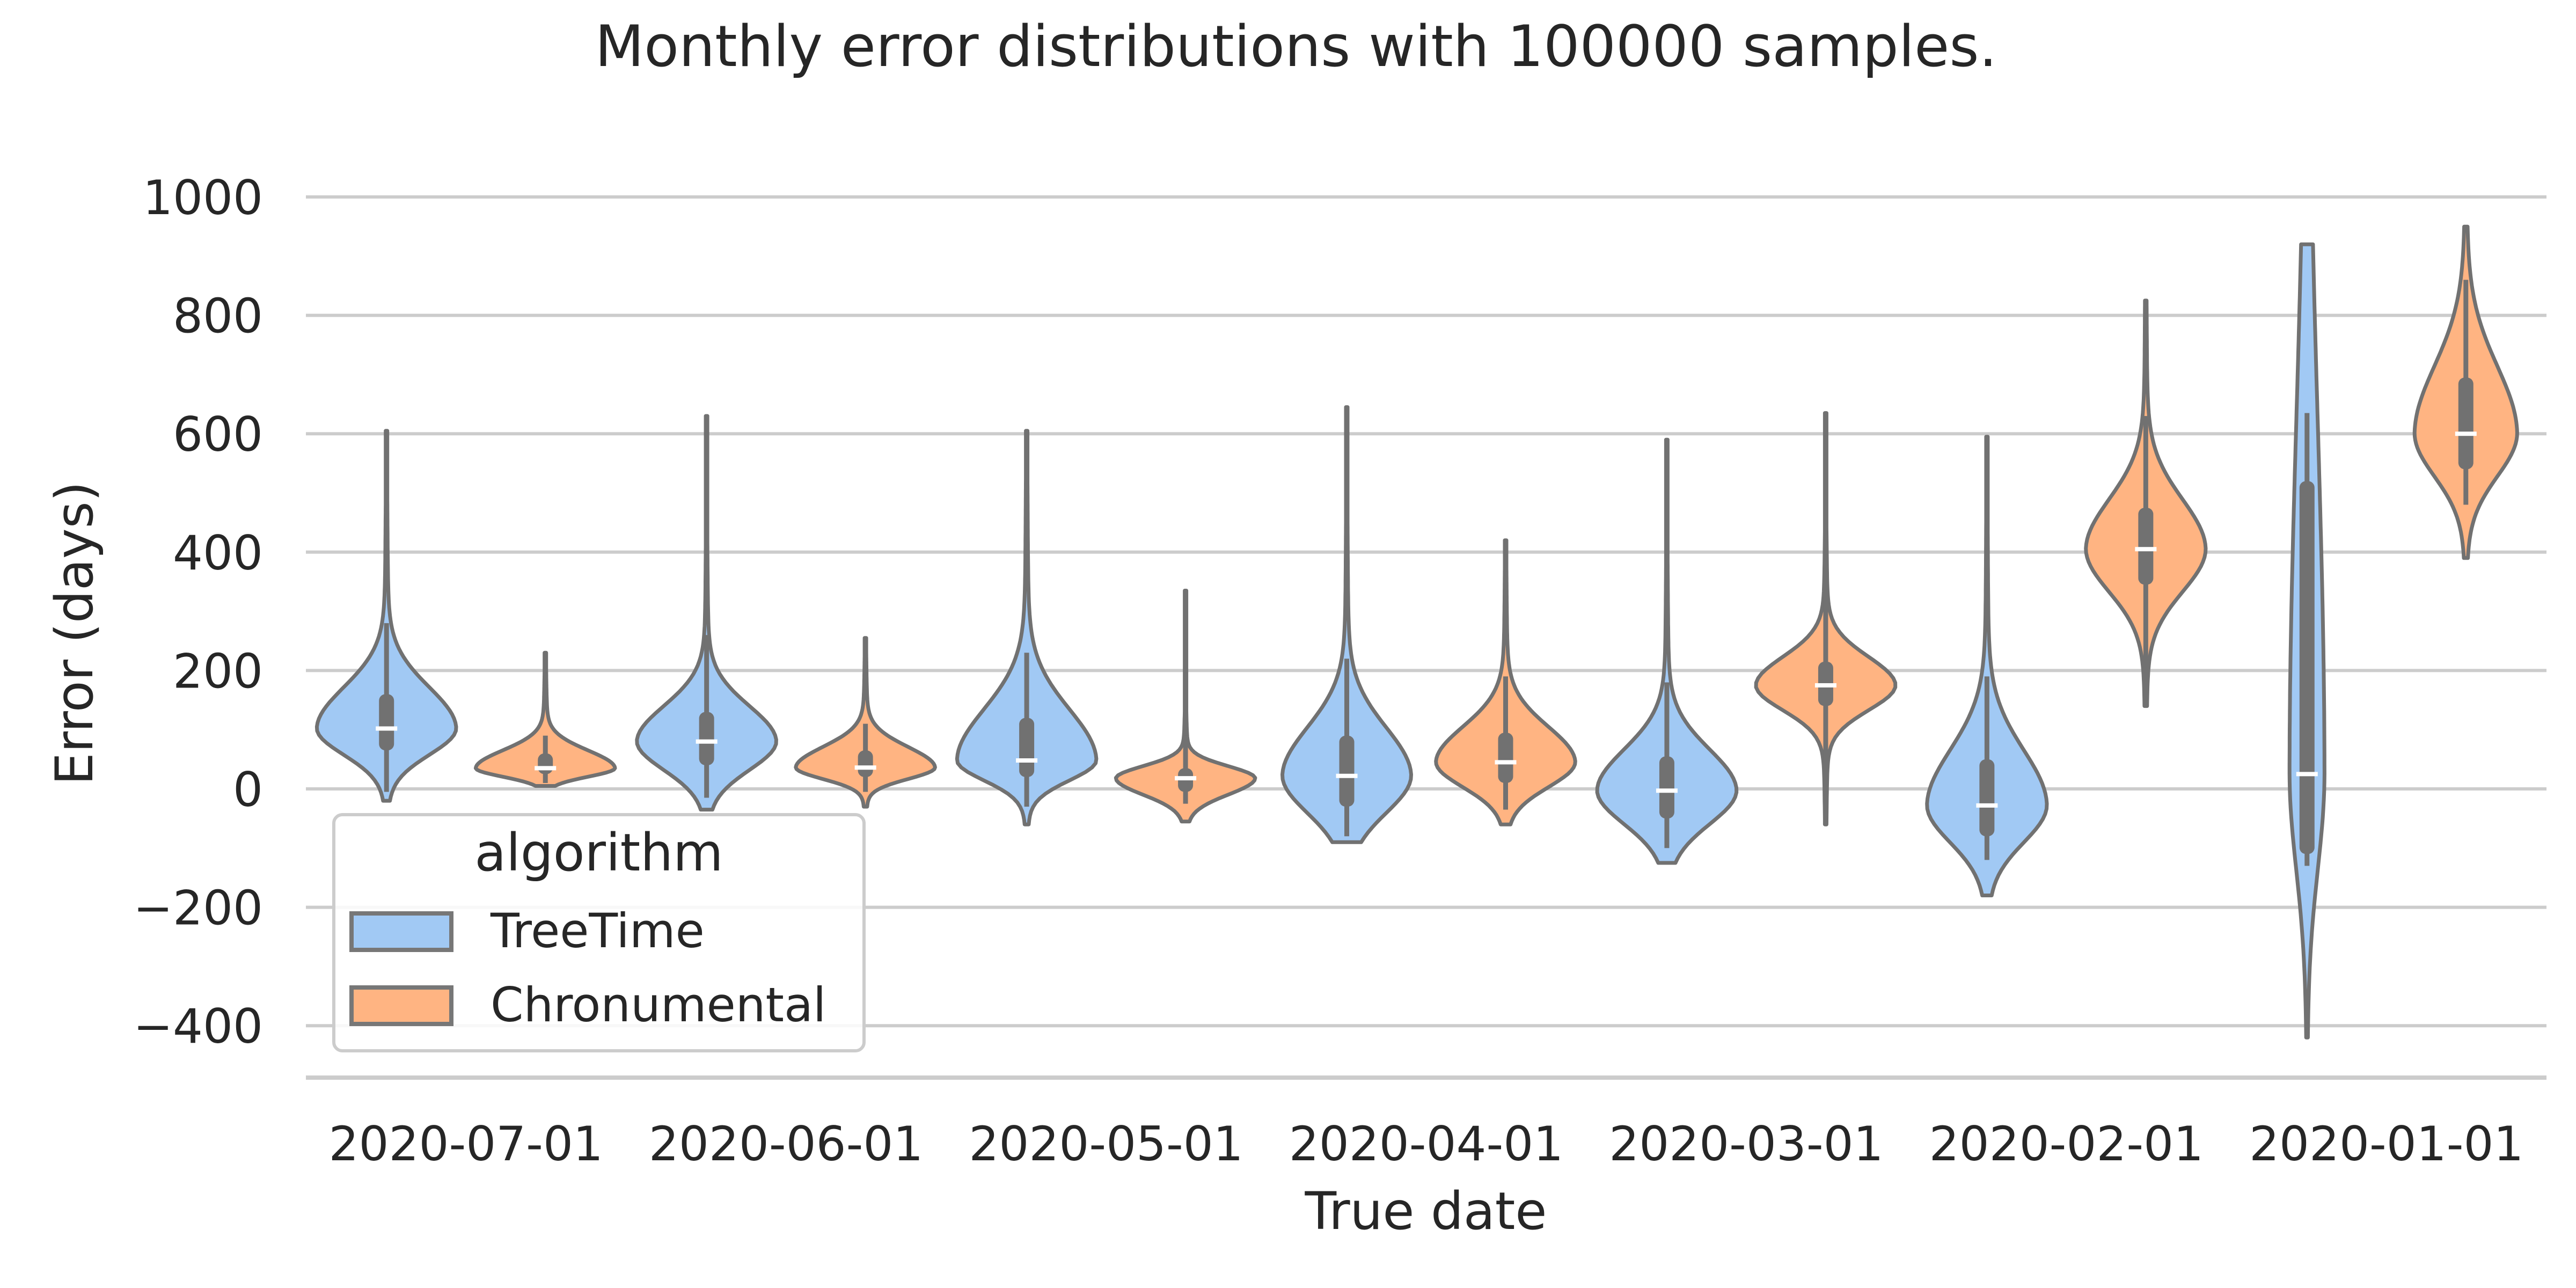 The height and width of the screenshot is (1288, 2576). What do you see at coordinates (198, 1026) in the screenshot?
I see `y-tick-label: −400` at bounding box center [198, 1026].